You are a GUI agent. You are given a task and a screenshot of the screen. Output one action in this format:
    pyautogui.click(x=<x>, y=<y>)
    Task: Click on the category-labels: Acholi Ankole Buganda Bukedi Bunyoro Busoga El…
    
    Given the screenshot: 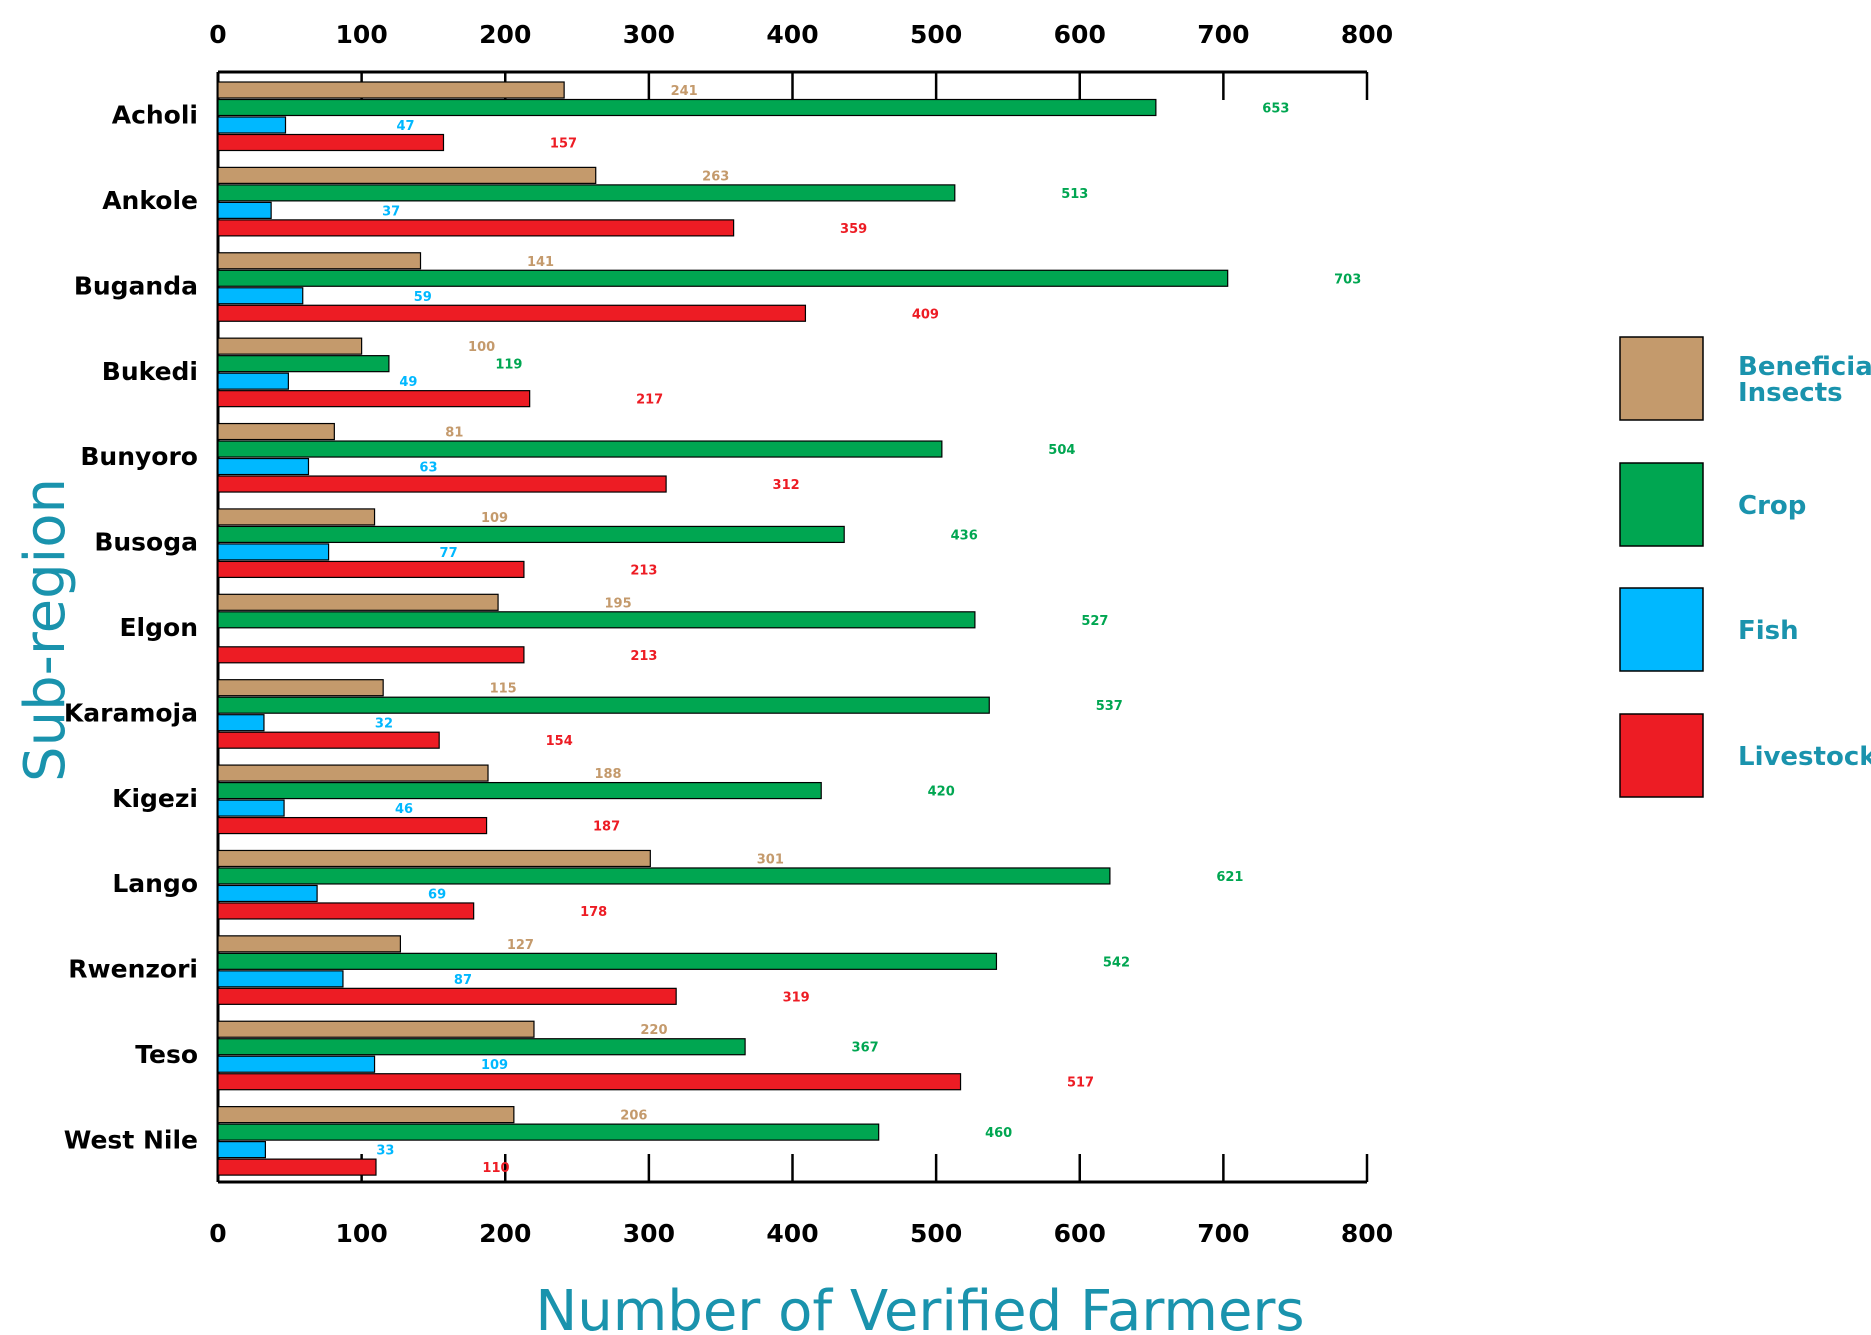 What is the action you would take?
    pyautogui.click(x=131, y=628)
    